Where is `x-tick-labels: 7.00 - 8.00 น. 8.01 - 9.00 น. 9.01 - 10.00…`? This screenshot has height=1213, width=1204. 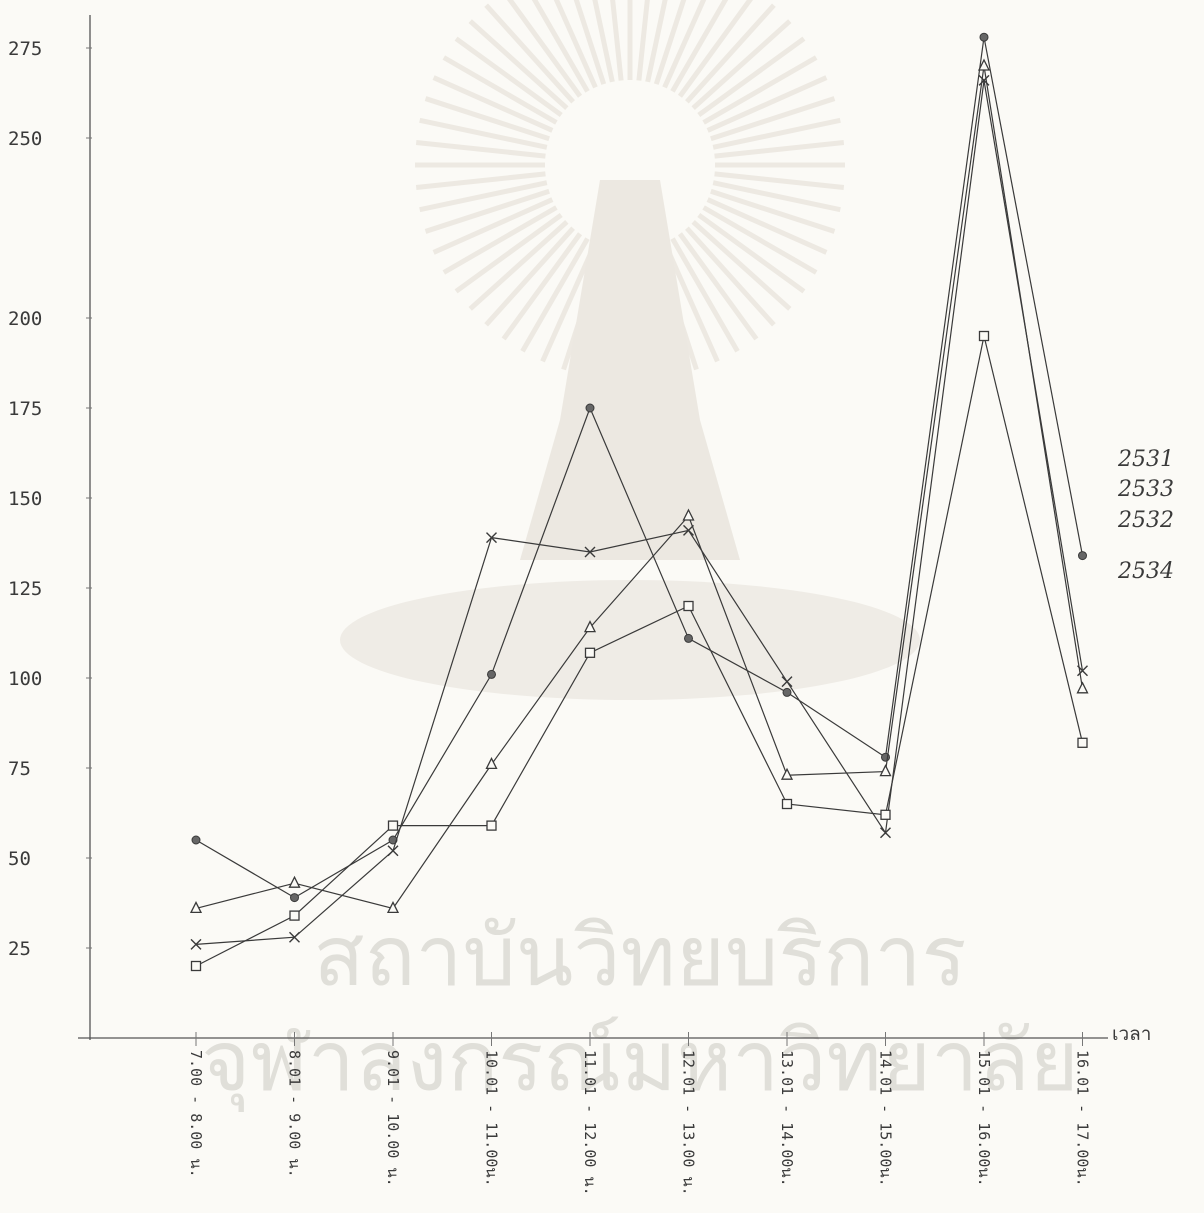
x-tick-labels: 7.00 - 8.00 น. 8.01 - 9.00 น. 9.01 - 10.00… is located at coordinates (639, 1114).